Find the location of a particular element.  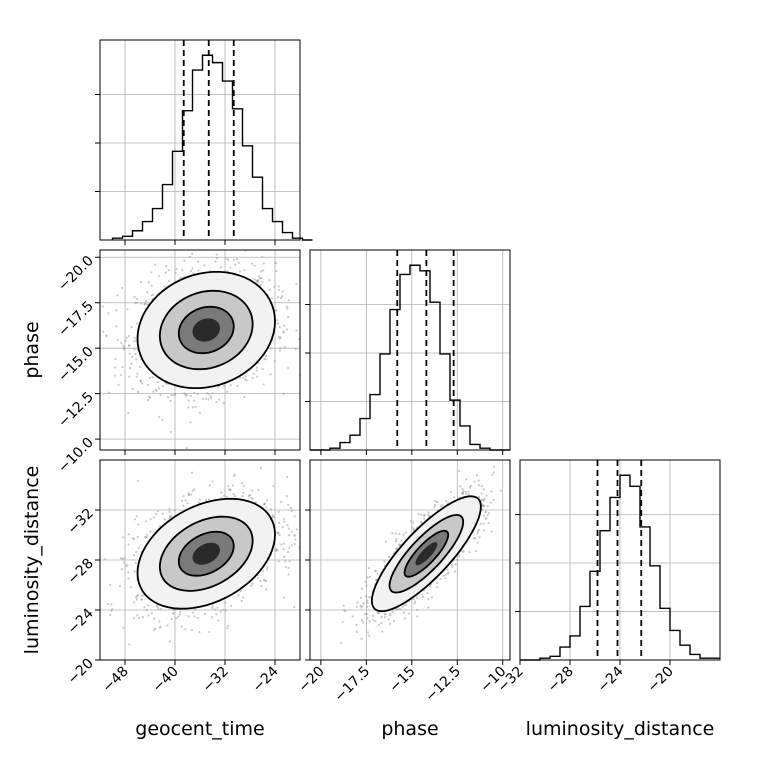

xtick-label-geocent_time: −48 is located at coordinates (116, 680).